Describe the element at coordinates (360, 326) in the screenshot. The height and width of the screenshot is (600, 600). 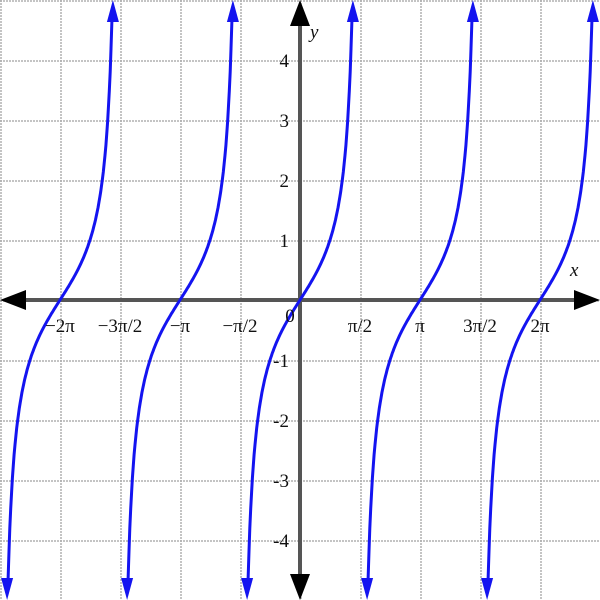
I see `x-tick-label: π/2` at that location.